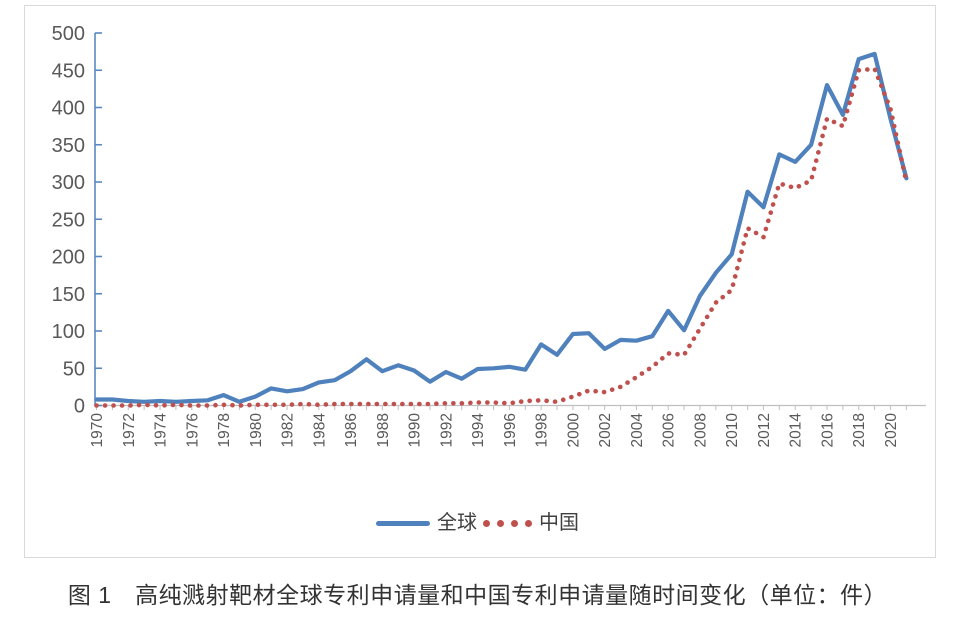 This screenshot has width=955, height=621. What do you see at coordinates (446, 430) in the screenshot?
I see `x-tick-label: 1992` at bounding box center [446, 430].